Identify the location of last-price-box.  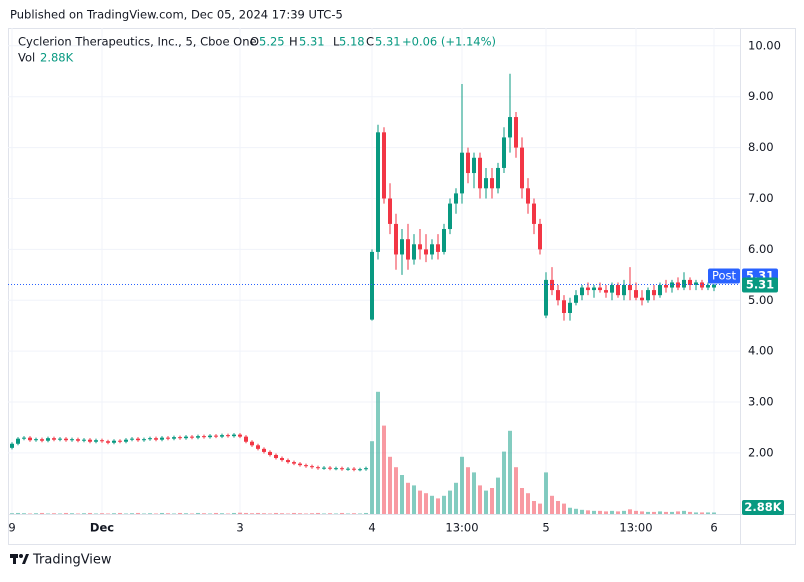
(760, 285).